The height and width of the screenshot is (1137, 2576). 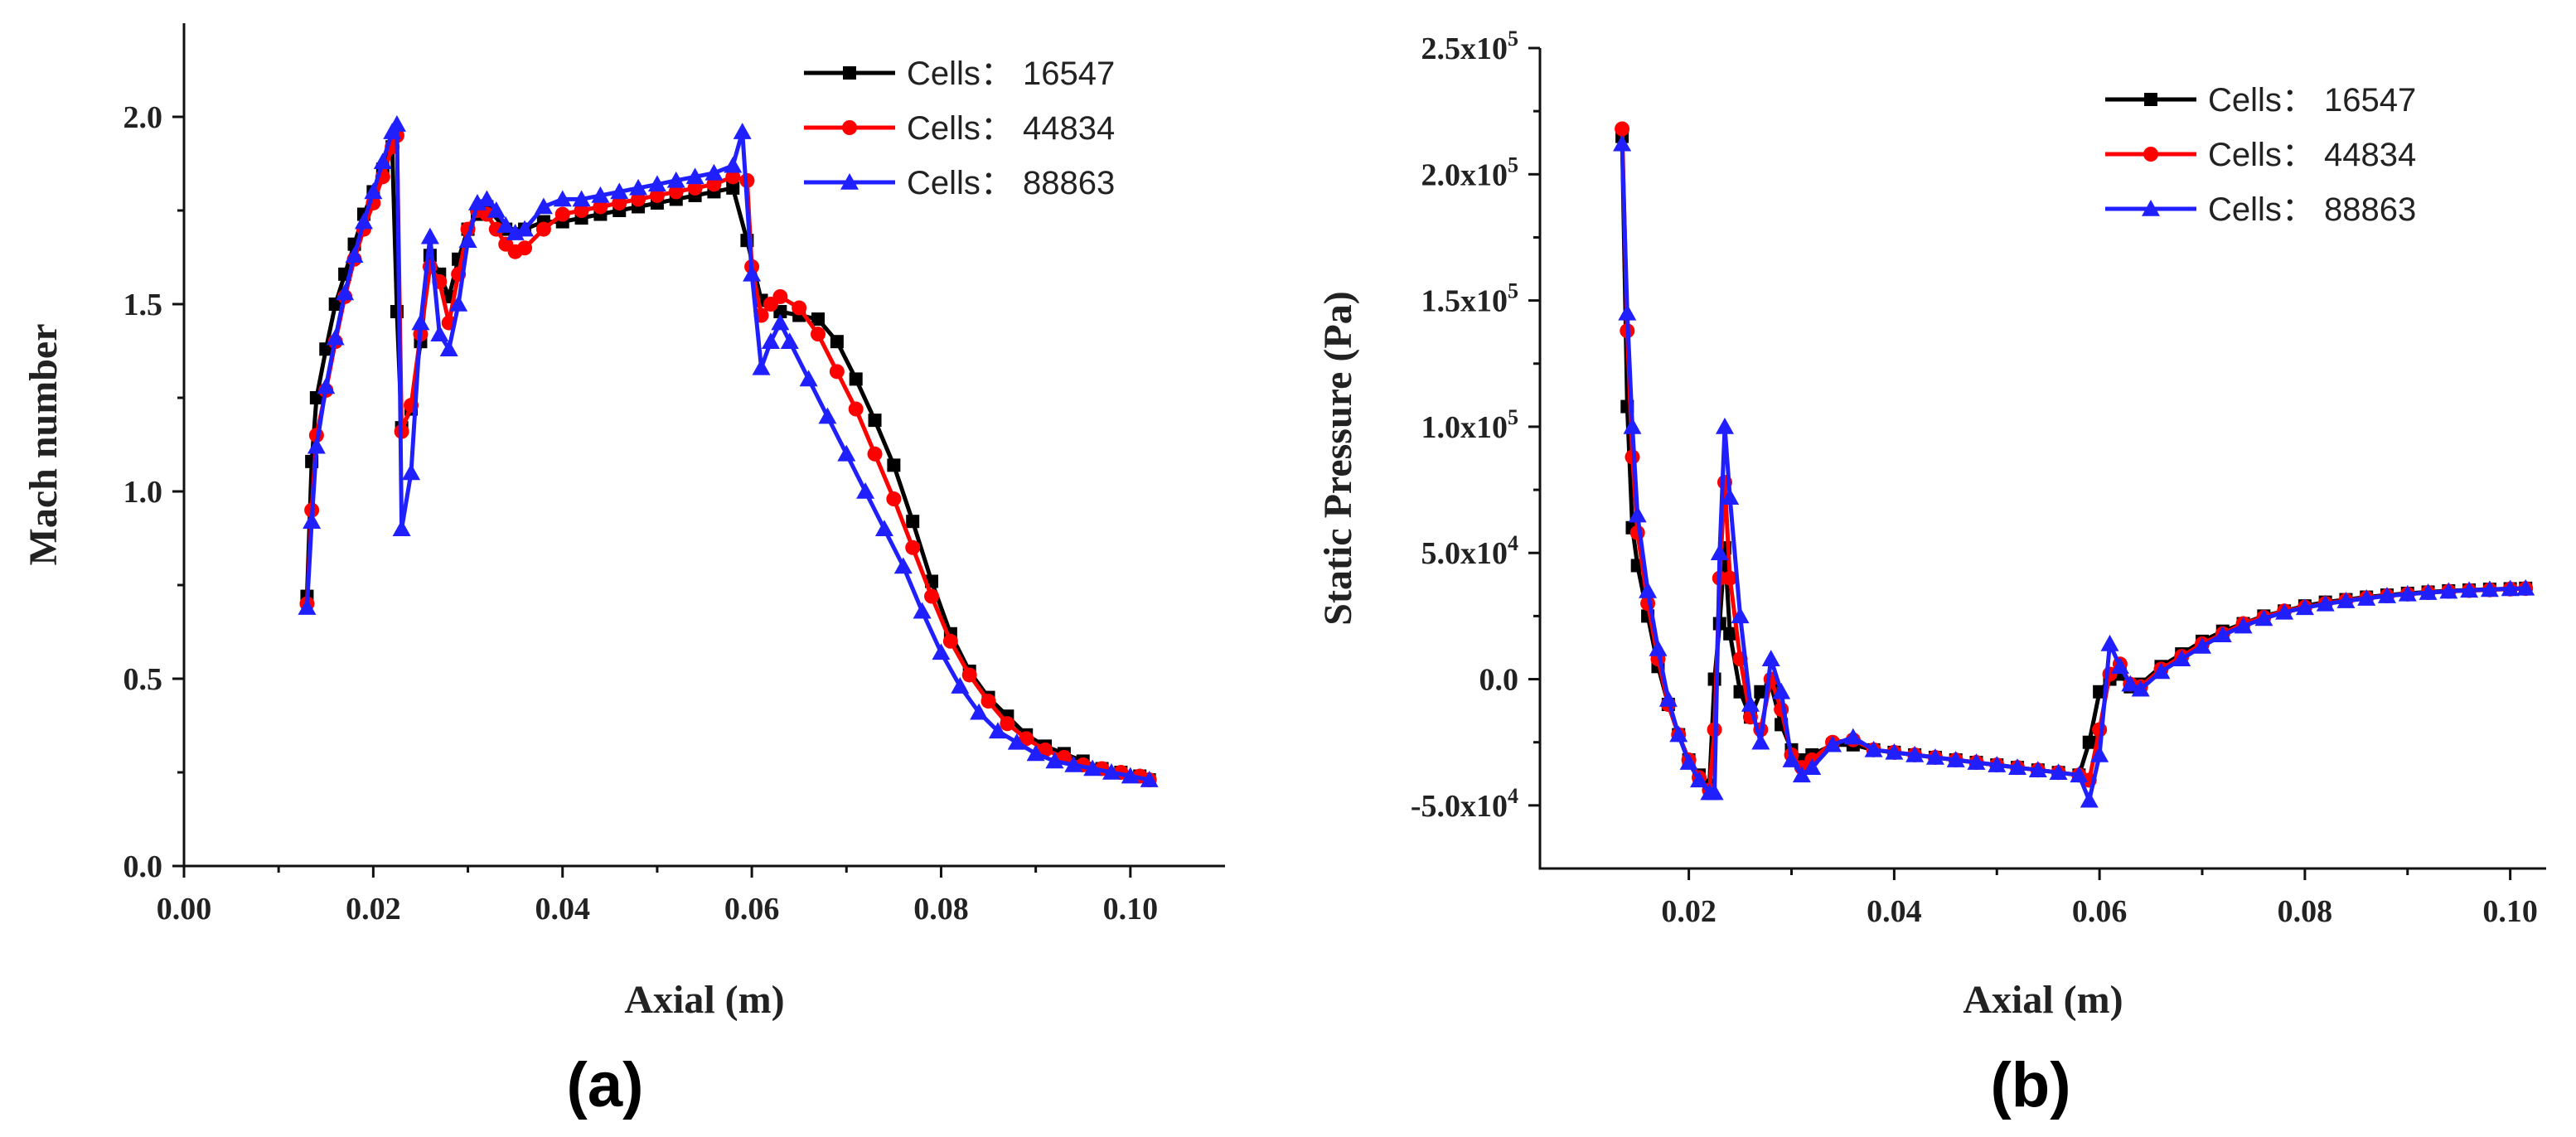 What do you see at coordinates (43, 445) in the screenshot?
I see `y-axis-label: Mach number` at bounding box center [43, 445].